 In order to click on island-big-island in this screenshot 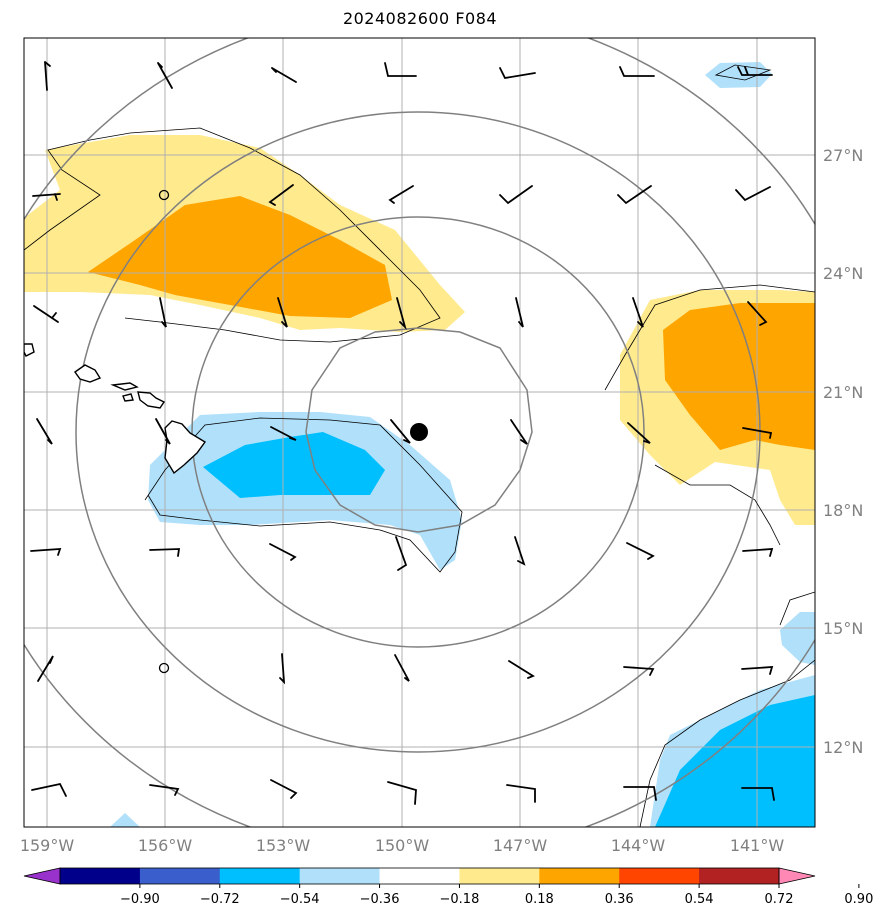, I will do `click(185, 447)`.